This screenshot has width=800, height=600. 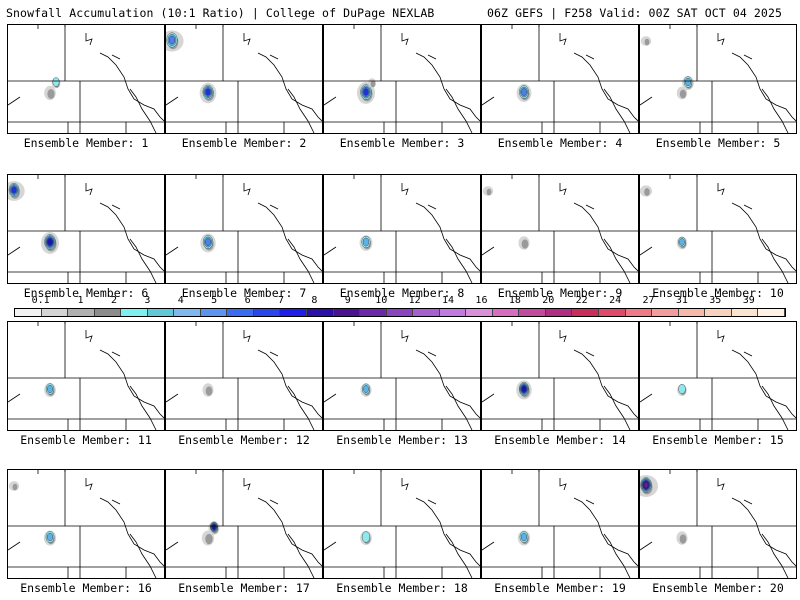 I want to click on colorbar-tick-label: 6, so click(x=247, y=300).